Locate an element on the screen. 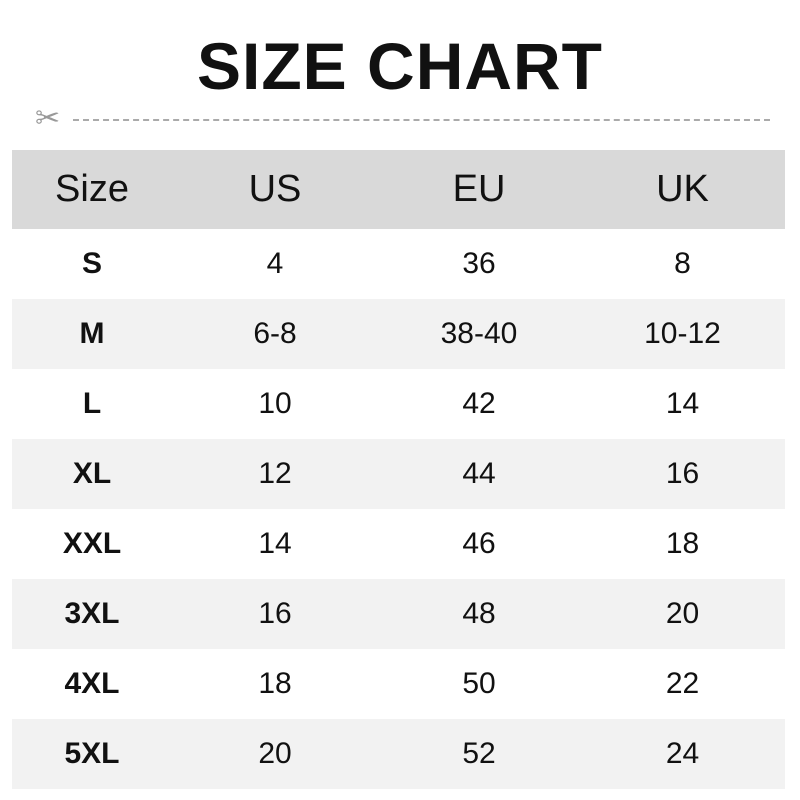  cell-eu: 48 is located at coordinates (479, 613).